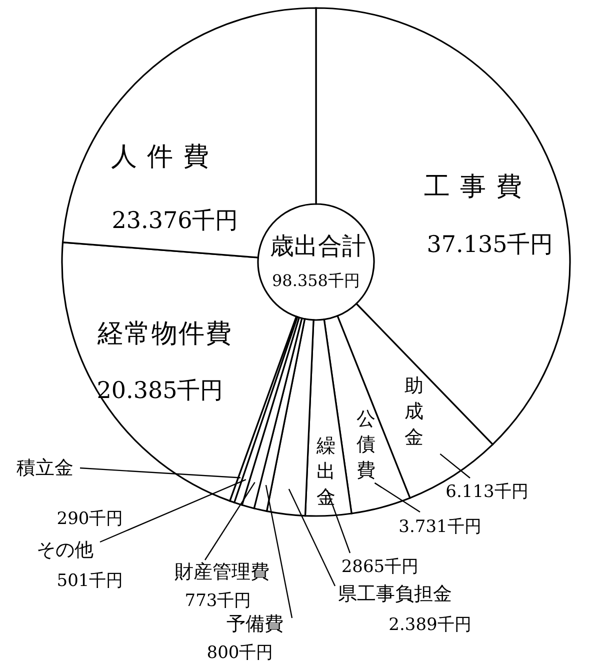 The image size is (608, 666). I want to click on data-label: 773千円, so click(218, 601).